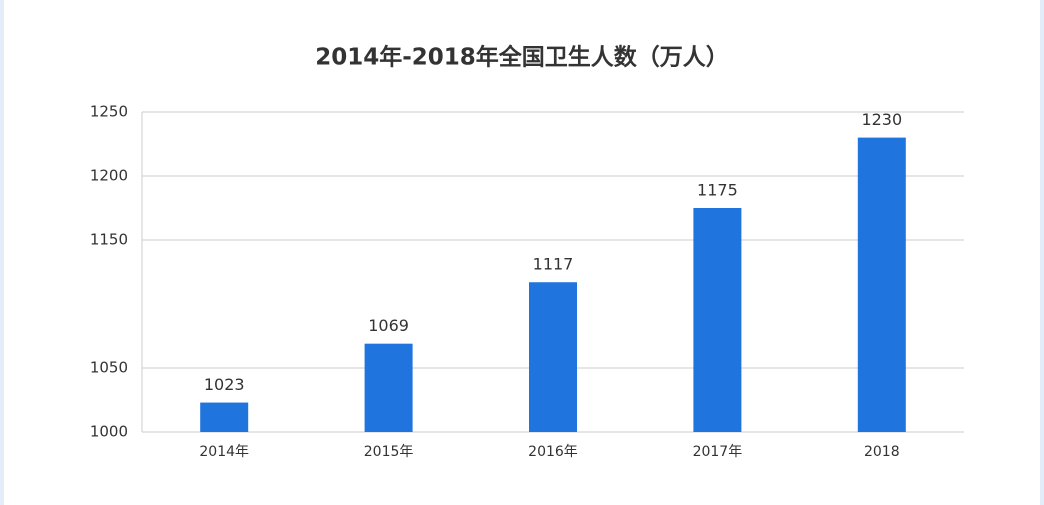 This screenshot has width=1044, height=505. What do you see at coordinates (224, 384) in the screenshot?
I see `data-label: 1023` at bounding box center [224, 384].